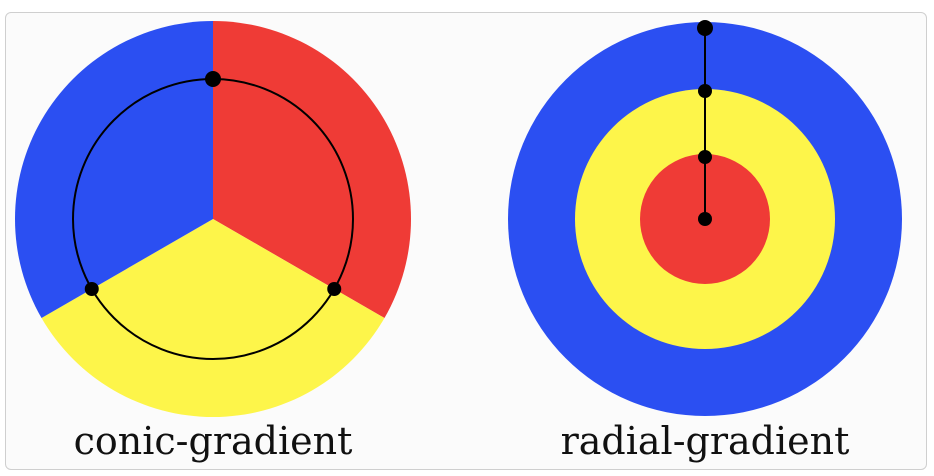 This screenshot has width=934, height=476. I want to click on conic-sector-blue, so click(113, 169).